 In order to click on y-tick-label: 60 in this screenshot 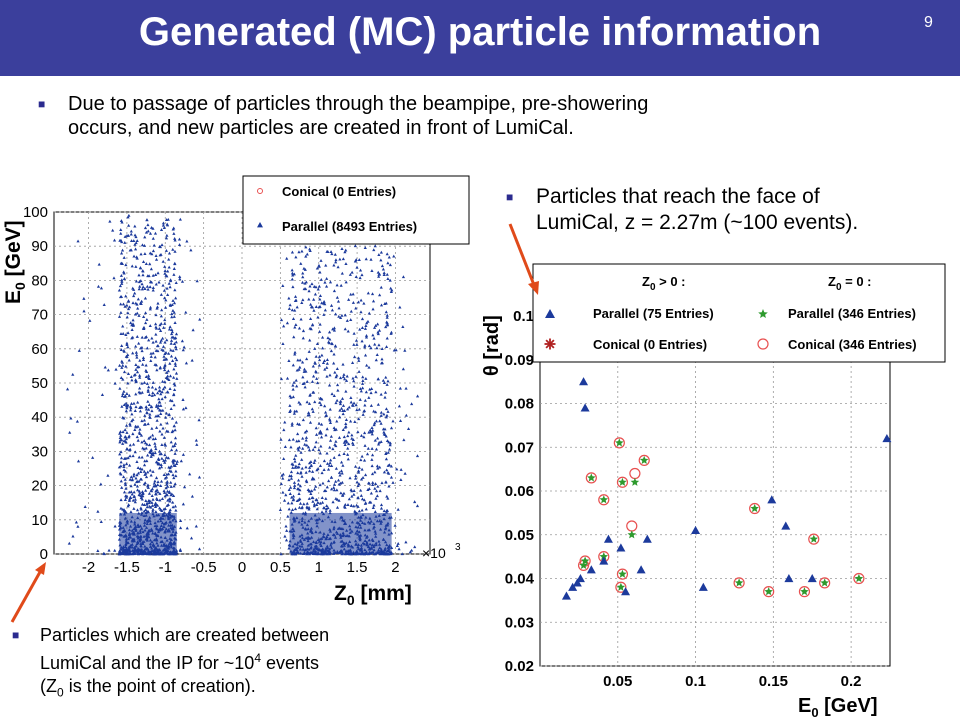, I will do `click(39, 349)`.